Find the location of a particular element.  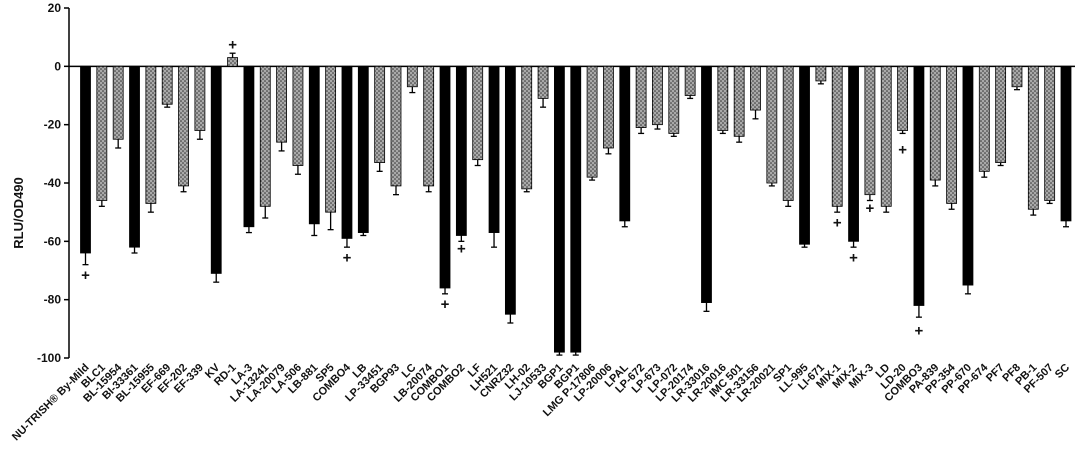

y-ticks: 20 0 -20 -40 -60 -80 -100 is located at coordinates (53, 183).